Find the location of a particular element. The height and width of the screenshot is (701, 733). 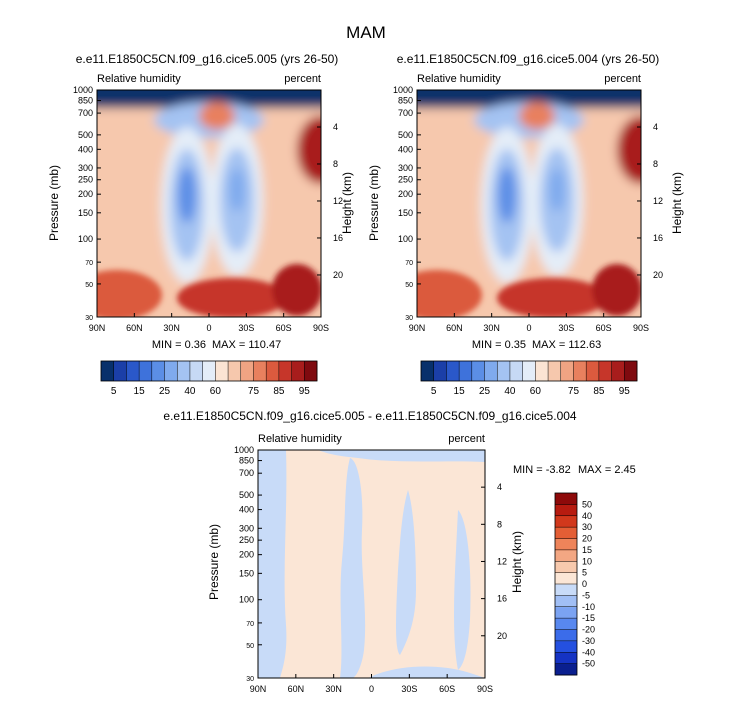

panel-1-colorbar: 5 15 25 40 60 75 85 95 is located at coordinates (209, 378).